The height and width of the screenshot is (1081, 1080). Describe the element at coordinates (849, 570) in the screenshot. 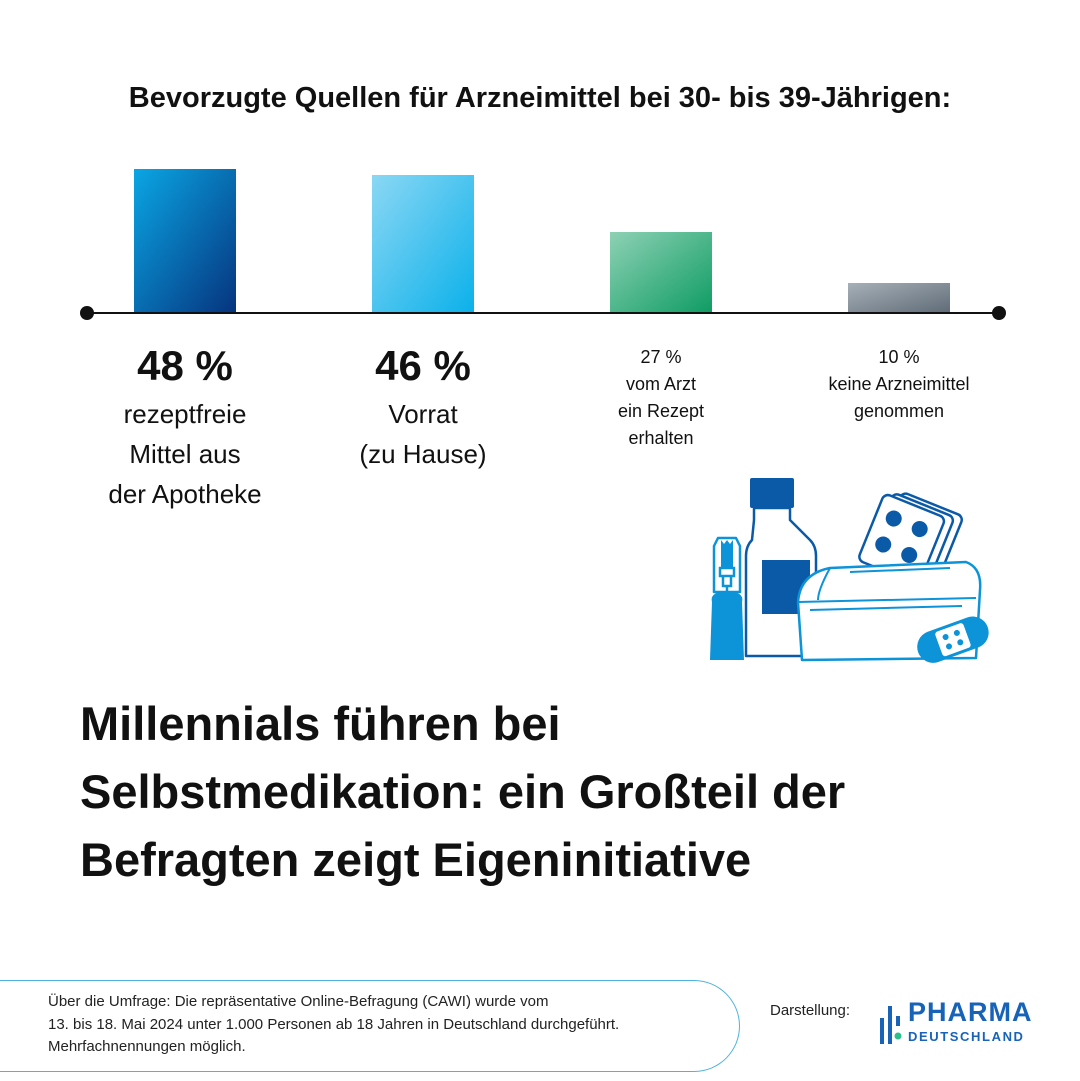

I see `medicine-illustration` at that location.